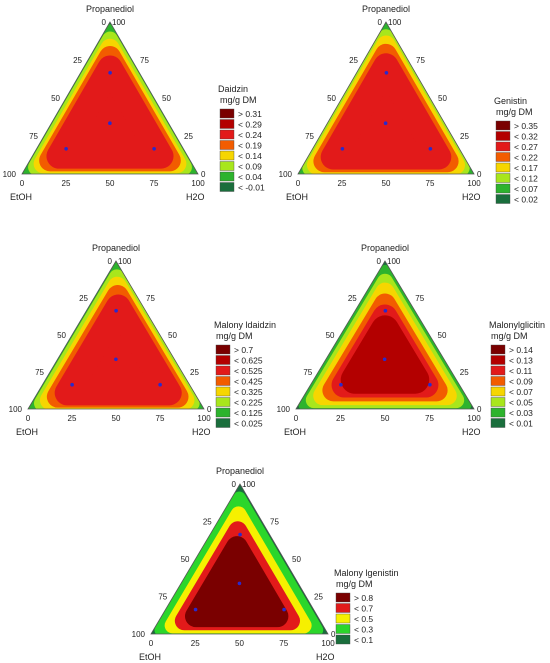  What do you see at coordinates (363, 640) in the screenshot?
I see `legend-entry: < 0.1` at bounding box center [363, 640].